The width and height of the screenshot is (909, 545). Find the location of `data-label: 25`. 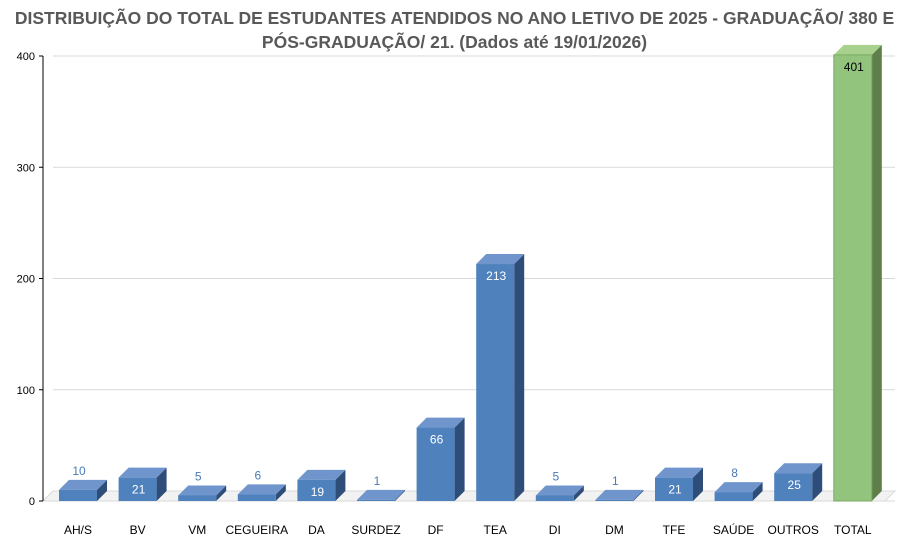

data-label: 25 is located at coordinates (795, 485).